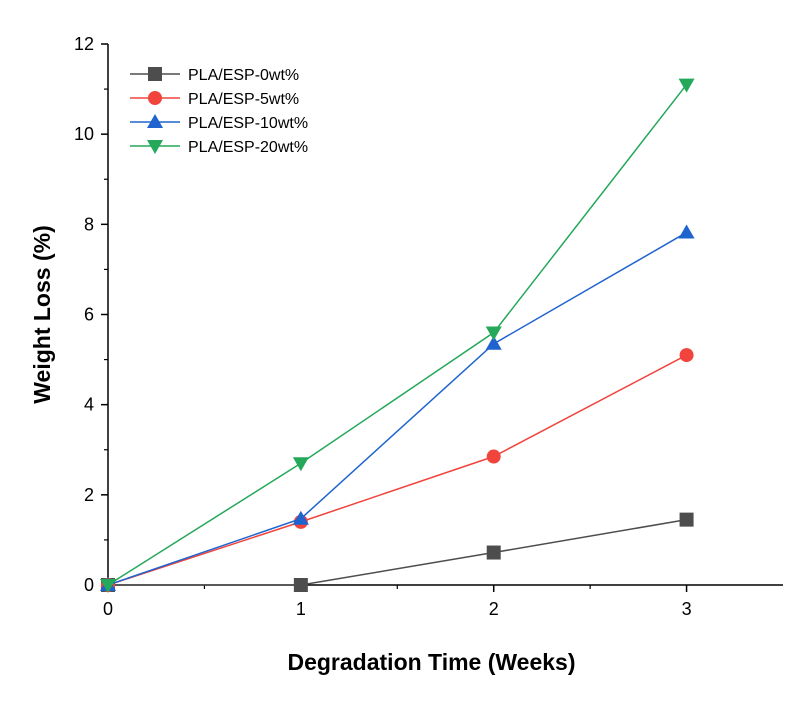 Image resolution: width=804 pixels, height=709 pixels. What do you see at coordinates (89, 405) in the screenshot?
I see `y-tick-label: 4` at bounding box center [89, 405].